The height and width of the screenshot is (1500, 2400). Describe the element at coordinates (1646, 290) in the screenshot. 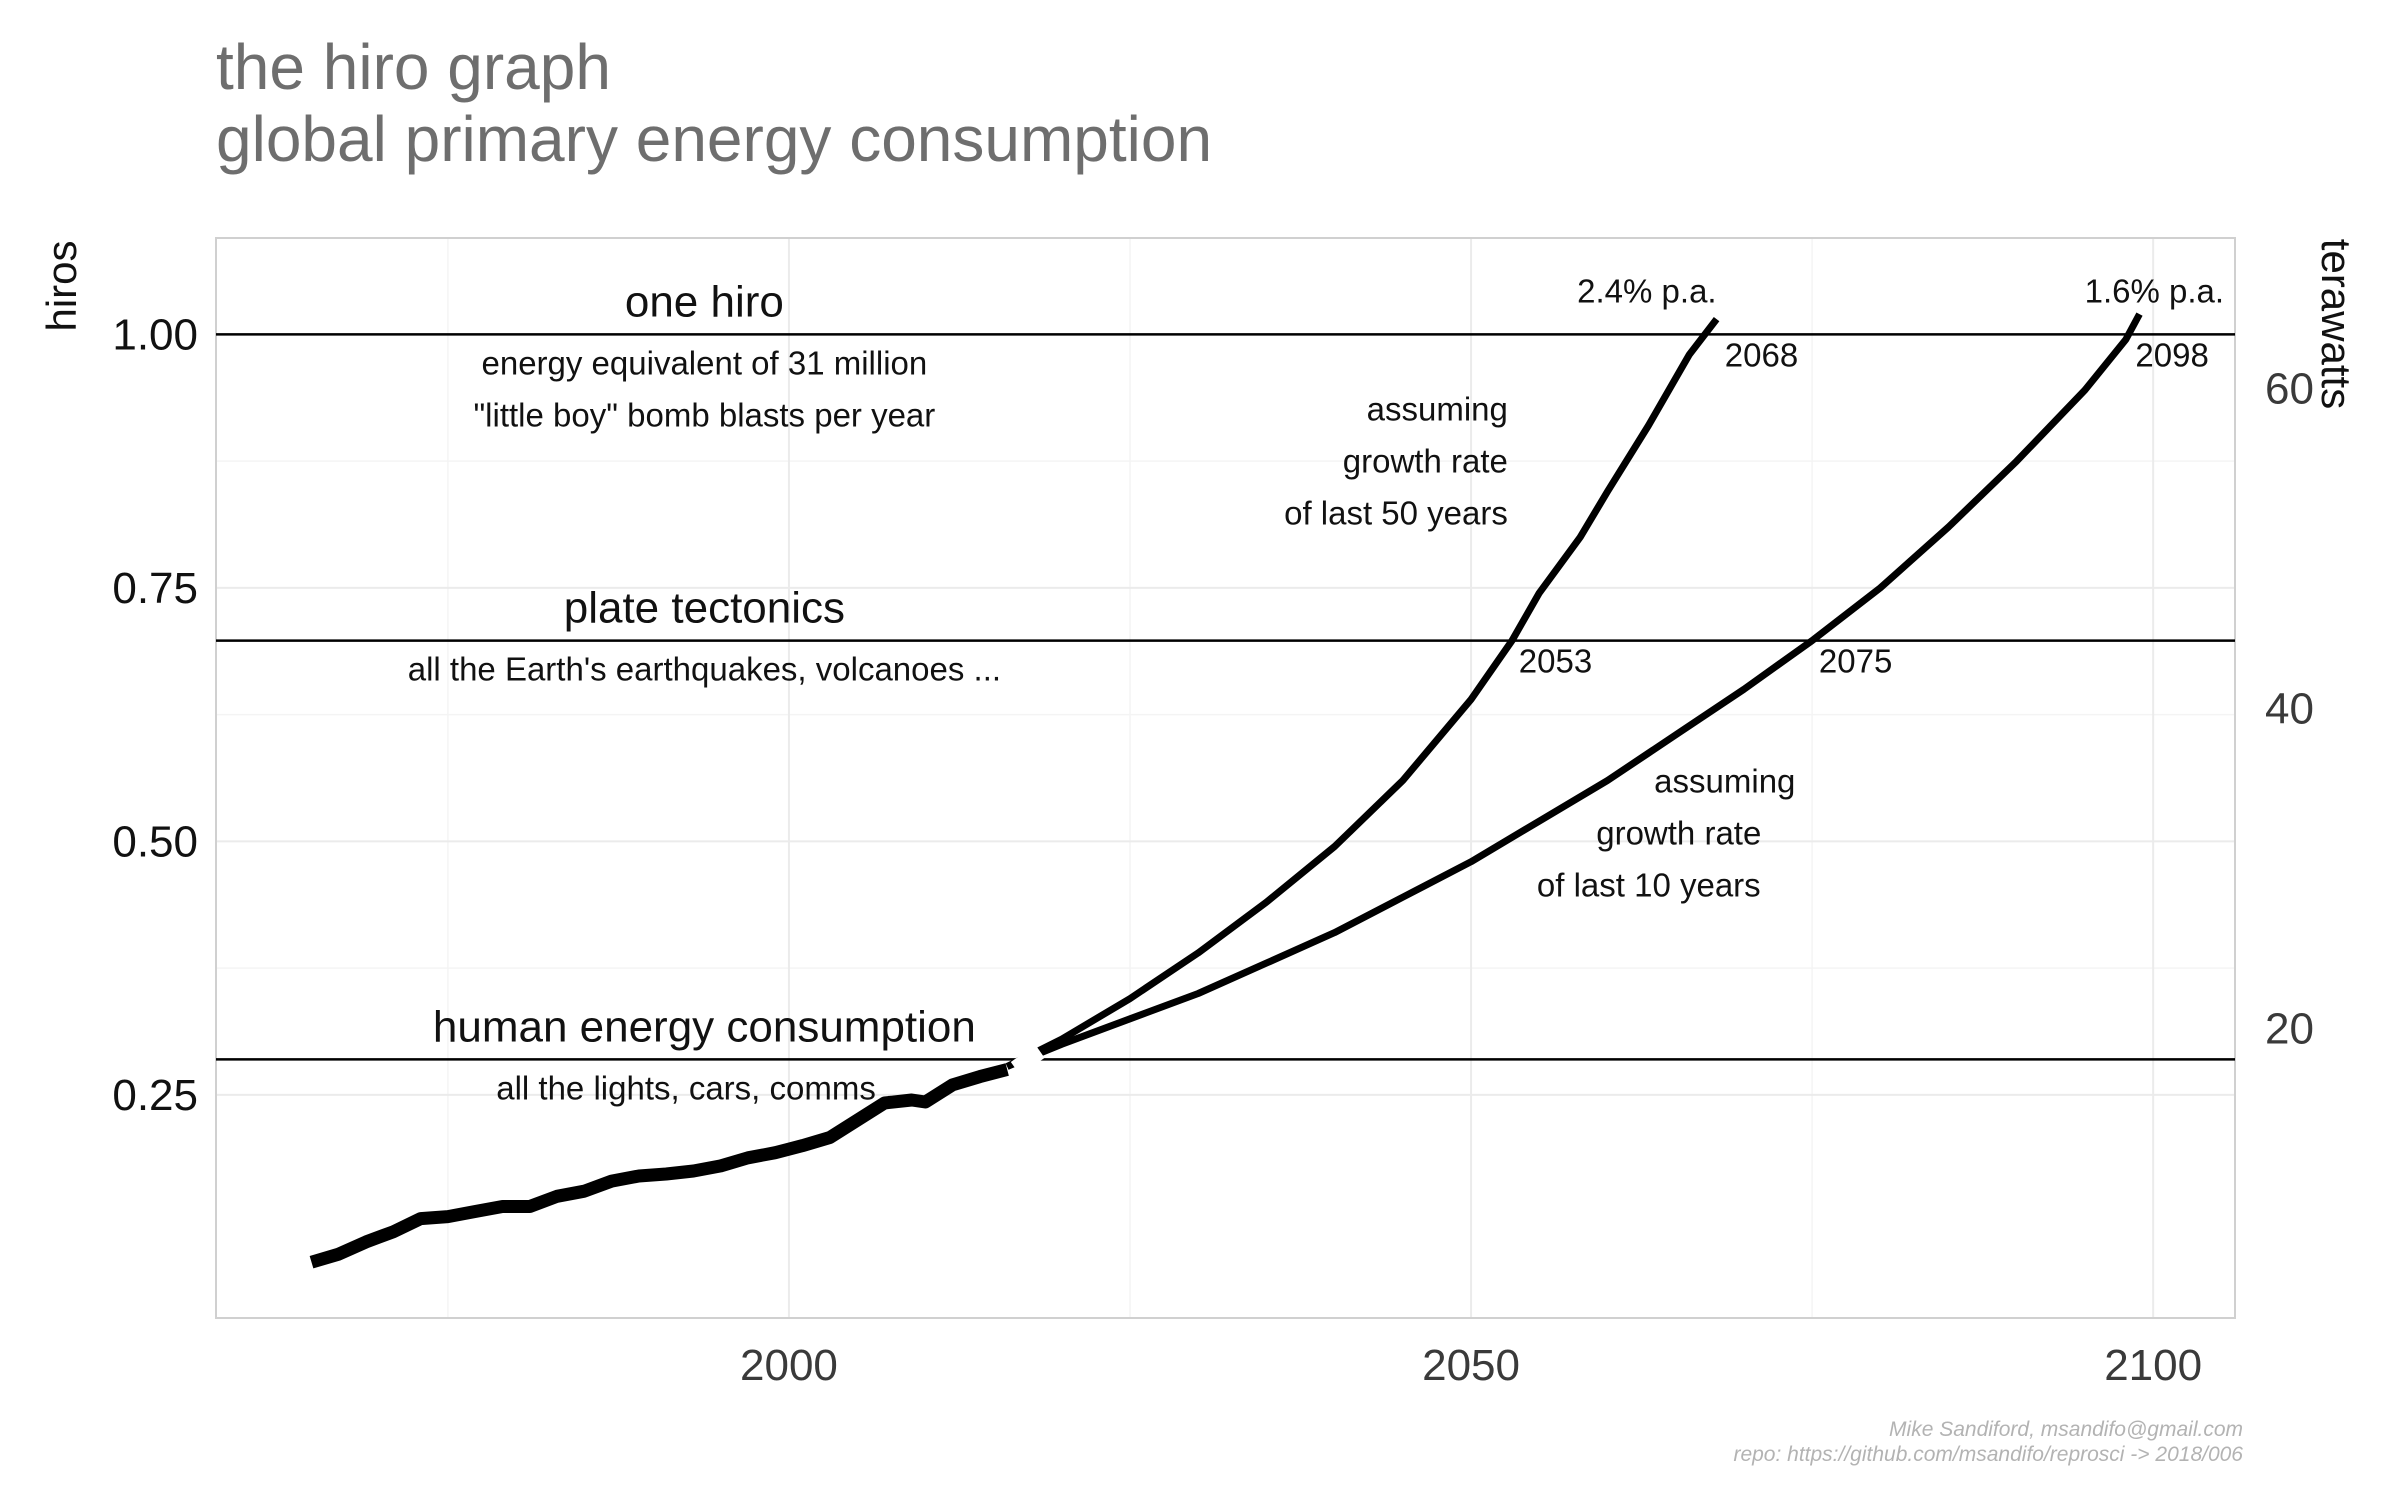

I see `rate-label-50yr: 2.4% p.a.` at that location.